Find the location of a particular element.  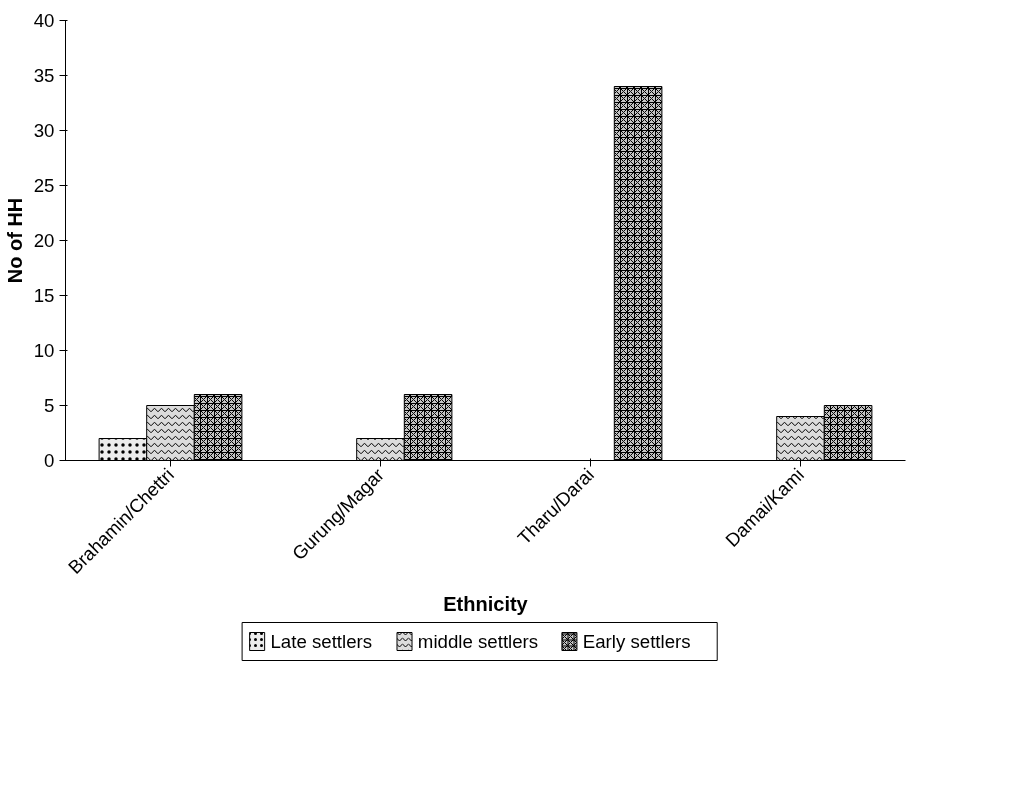

y-tick-label: 5 is located at coordinates (49, 405).